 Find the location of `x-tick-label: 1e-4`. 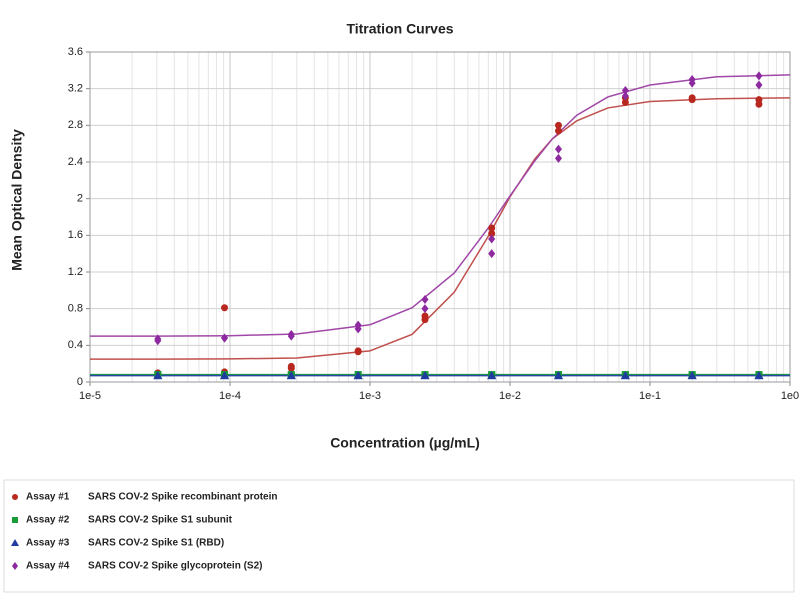

x-tick-label: 1e-4 is located at coordinates (230, 396).